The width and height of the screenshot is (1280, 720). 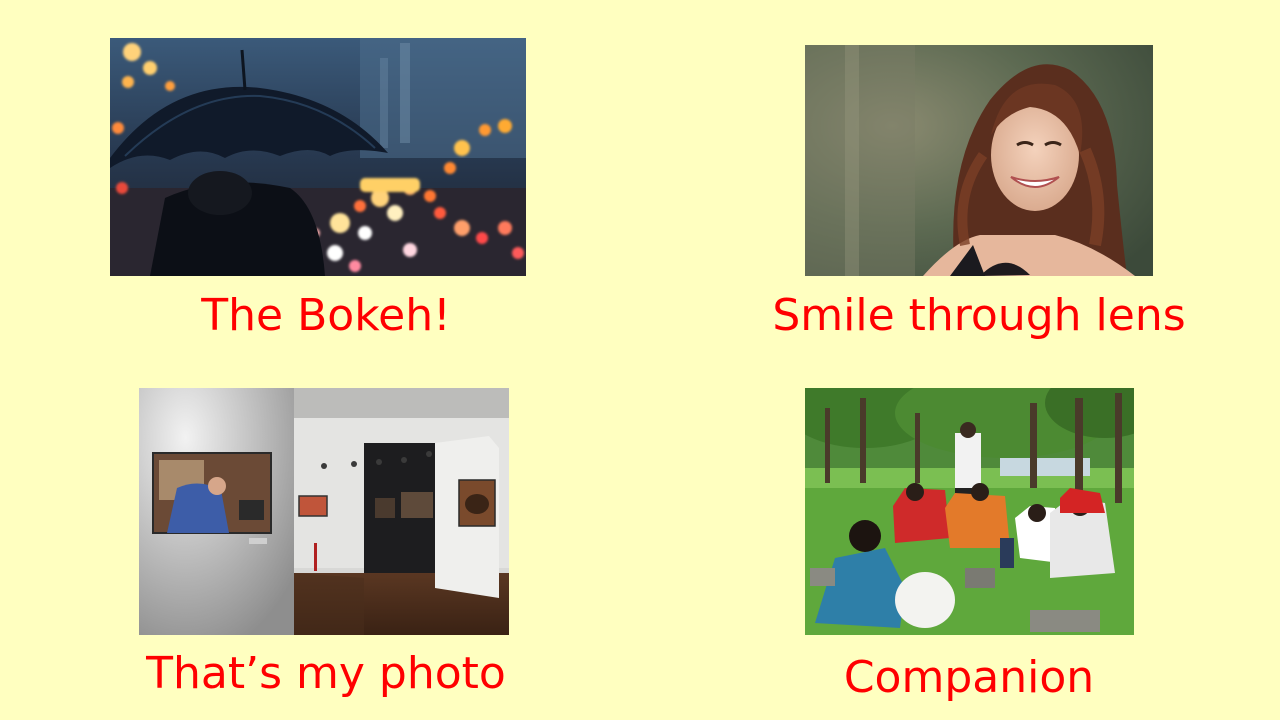 What do you see at coordinates (326, 315) in the screenshot?
I see `caption-bokeh: The Bokeh!` at bounding box center [326, 315].